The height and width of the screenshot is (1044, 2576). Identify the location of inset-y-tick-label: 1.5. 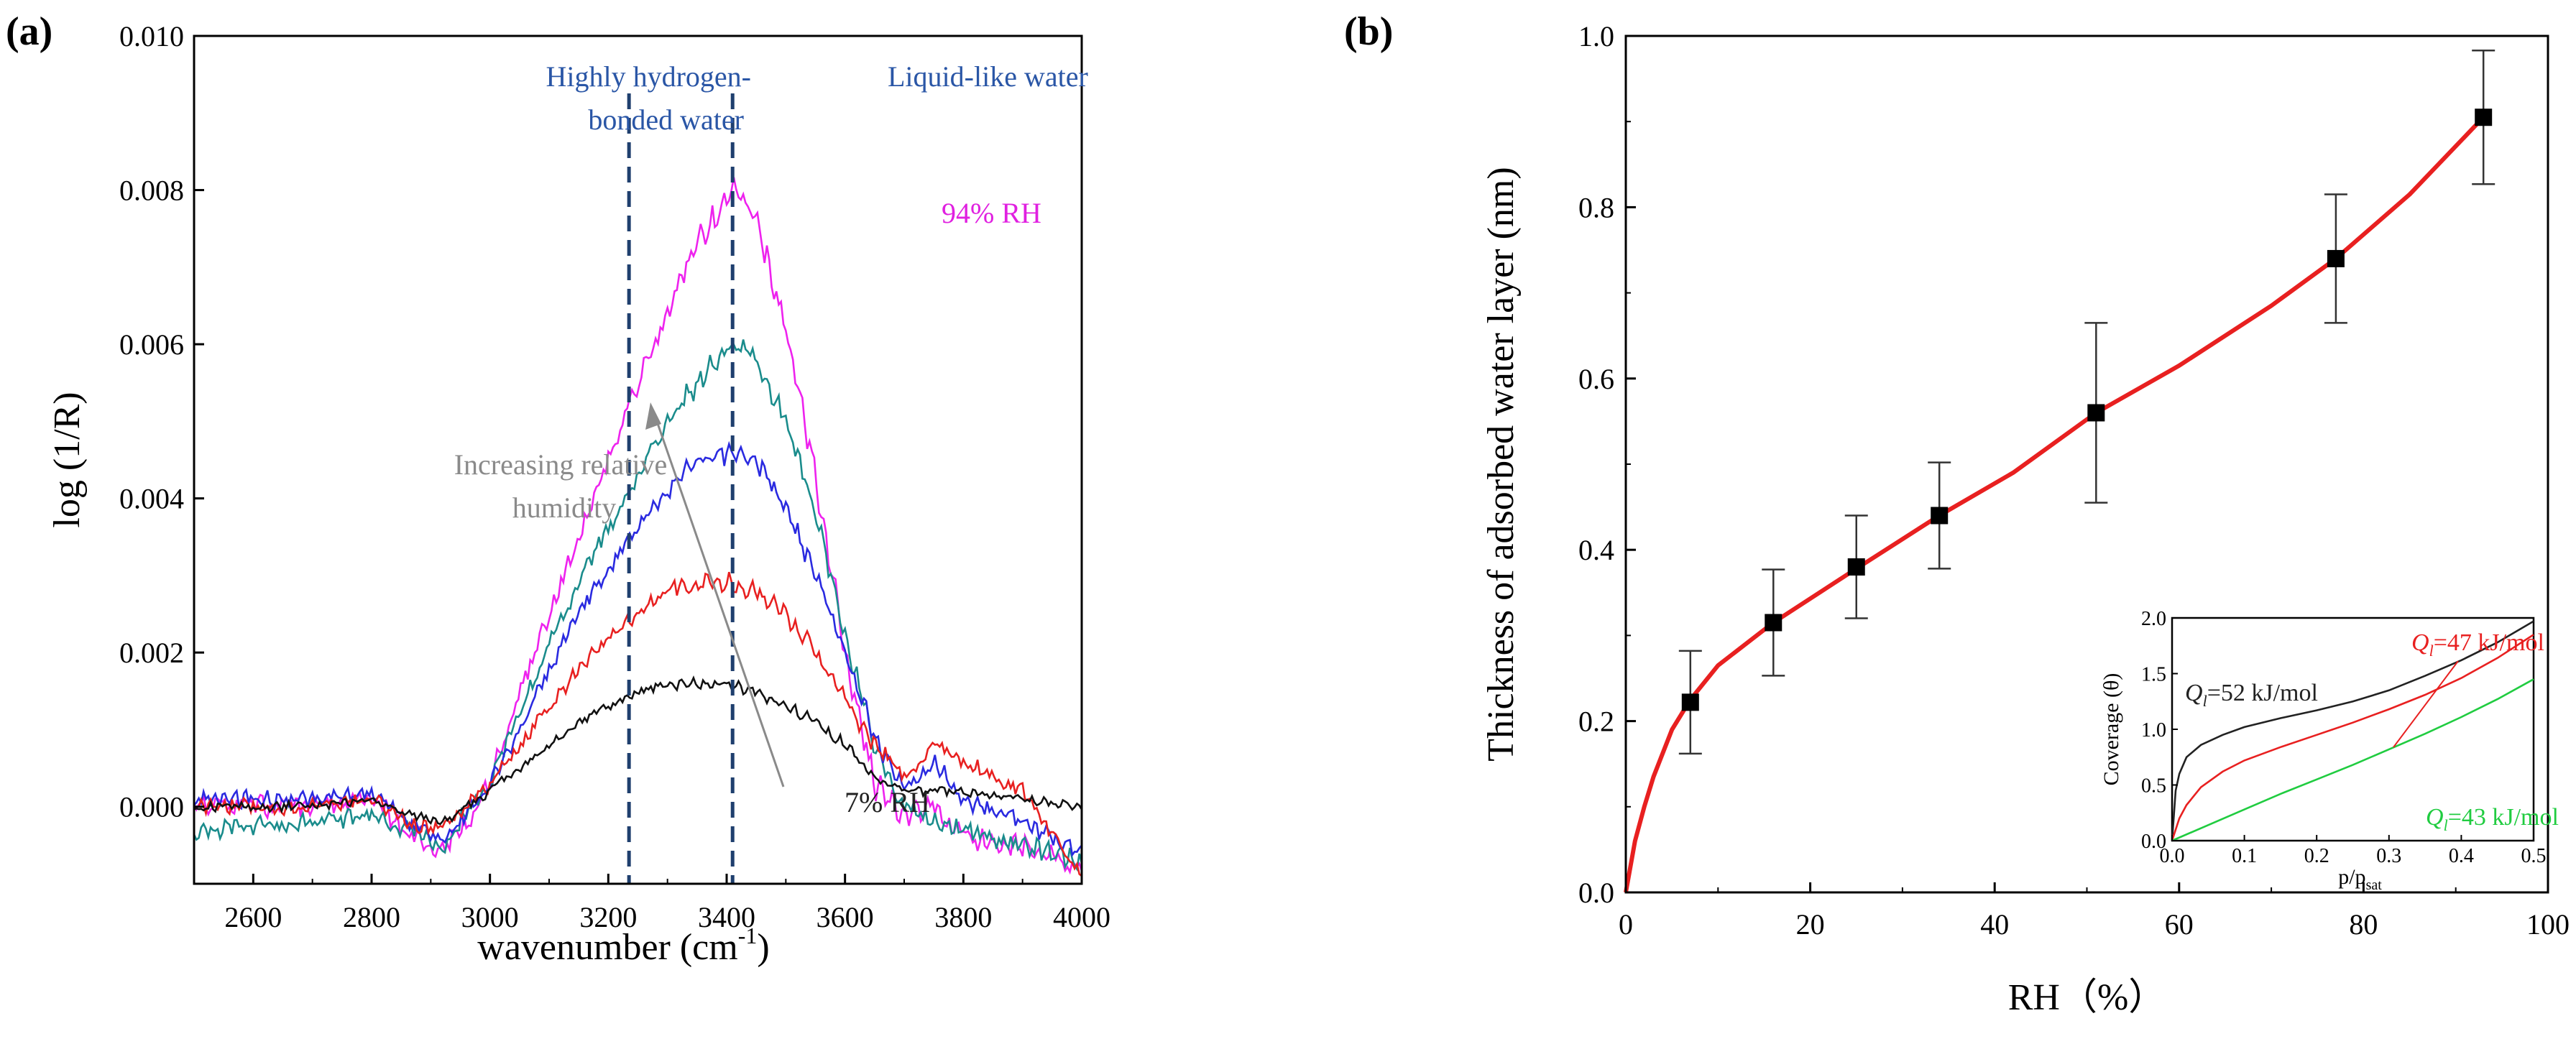
(2153, 675).